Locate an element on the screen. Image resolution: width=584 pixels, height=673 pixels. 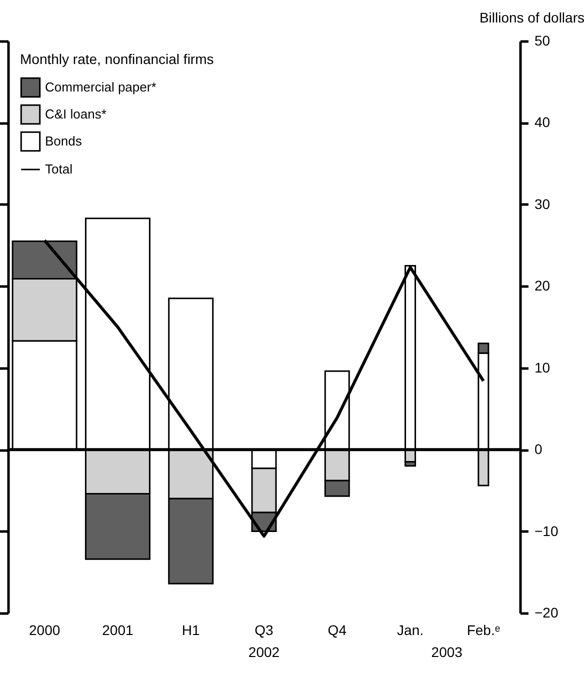
x-tick-label: 2000 is located at coordinates (44, 630).